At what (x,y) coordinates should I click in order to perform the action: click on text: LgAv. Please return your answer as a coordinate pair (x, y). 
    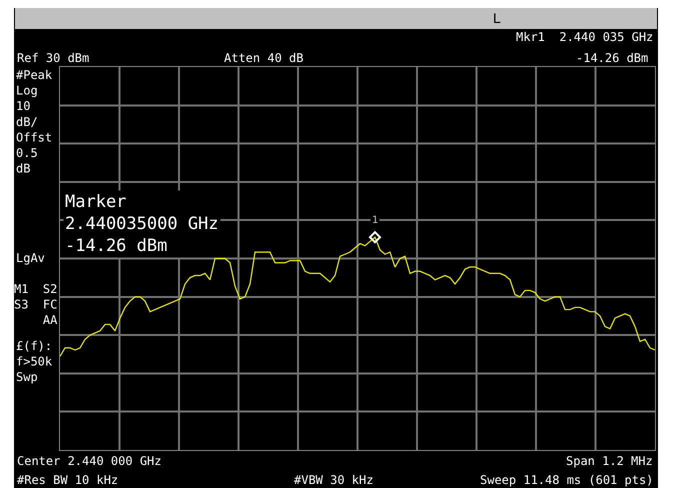
    Looking at the image, I should click on (30, 258).